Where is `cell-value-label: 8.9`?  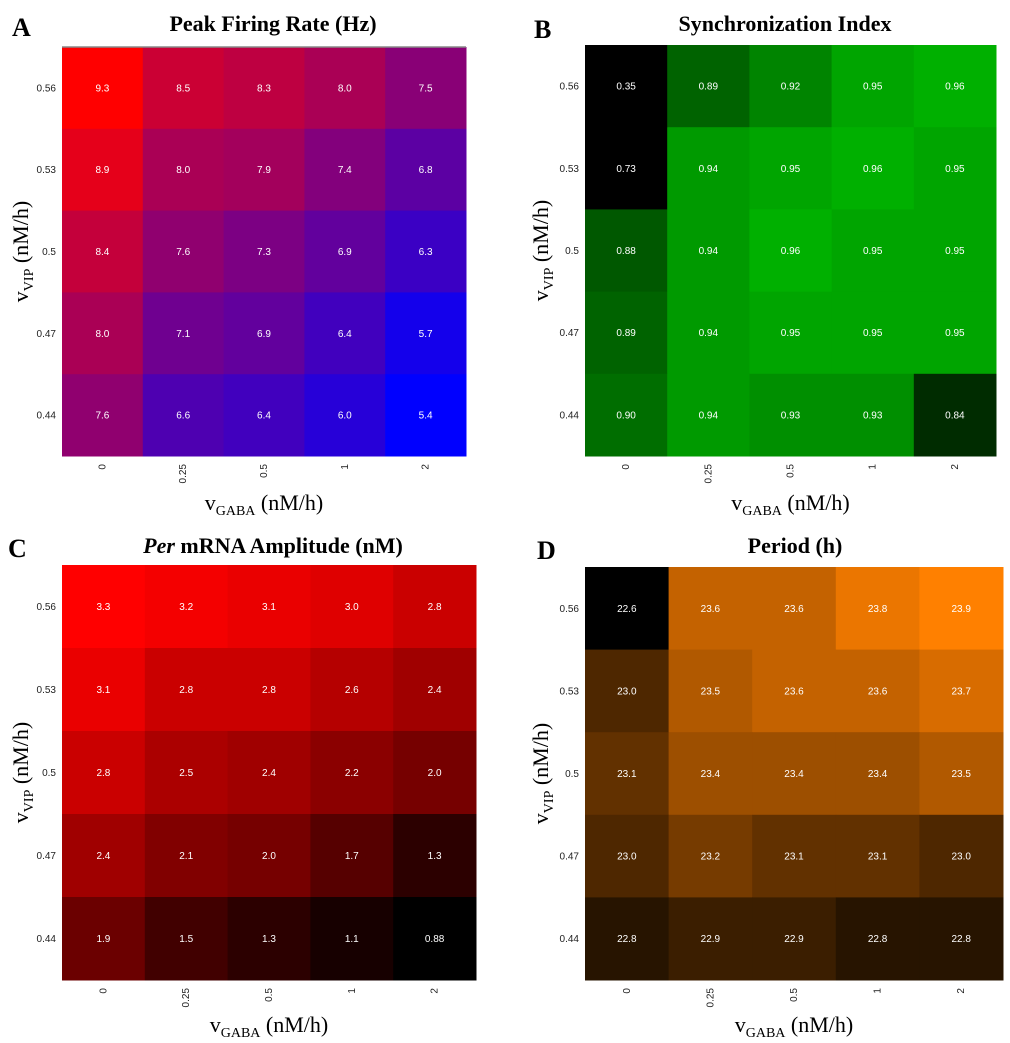
cell-value-label: 8.9 is located at coordinates (102, 170).